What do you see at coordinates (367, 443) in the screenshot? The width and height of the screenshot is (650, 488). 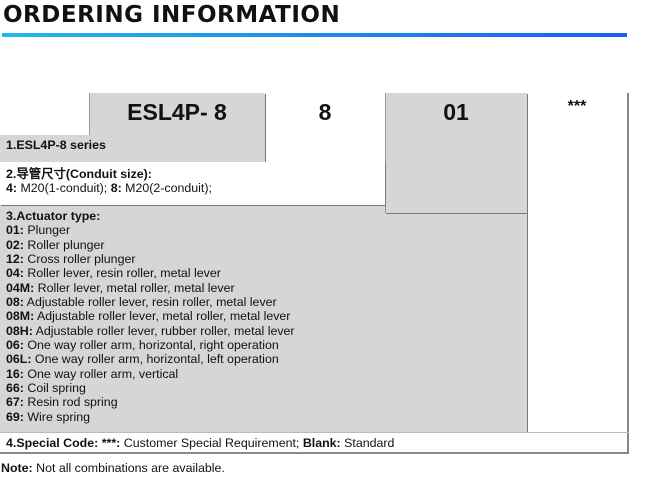 I see `item-text: Standard` at bounding box center [367, 443].